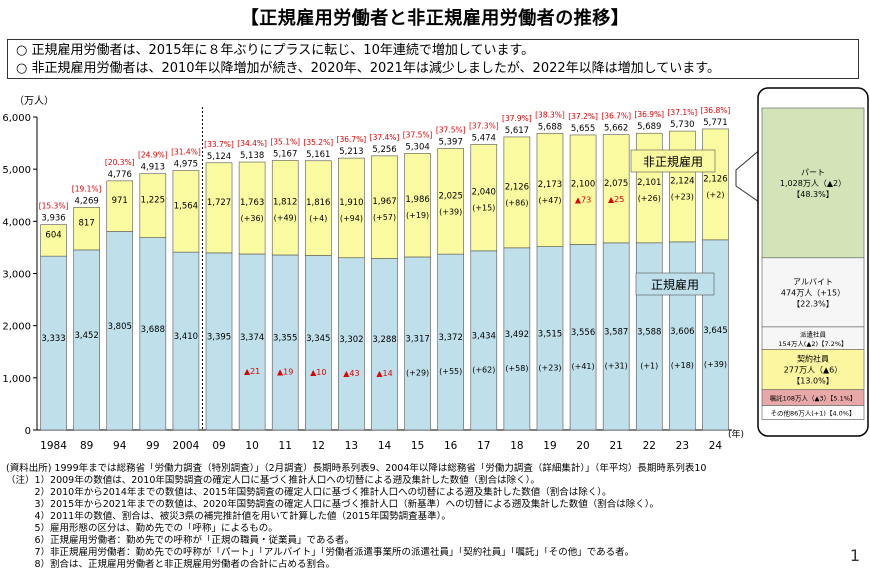 This screenshot has width=870, height=571. Describe the element at coordinates (517, 187) in the screenshot. I see `data-label-nonregular: 2,126` at that location.